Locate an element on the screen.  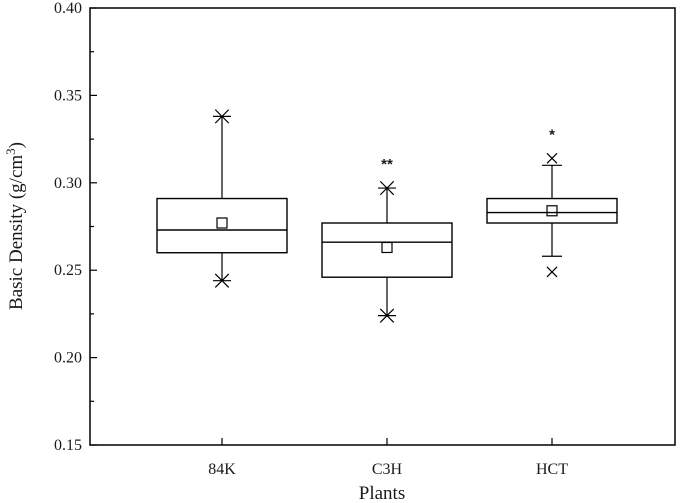
y-tick-label: 0.35 is located at coordinates (68, 95).